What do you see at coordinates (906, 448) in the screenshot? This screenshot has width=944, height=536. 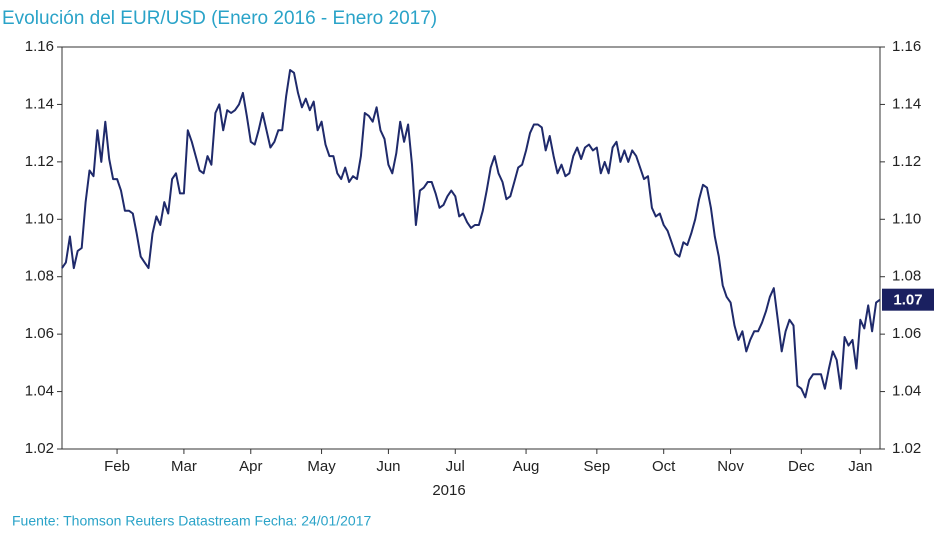 I see `y2-tick-label: 1.02` at bounding box center [906, 448].